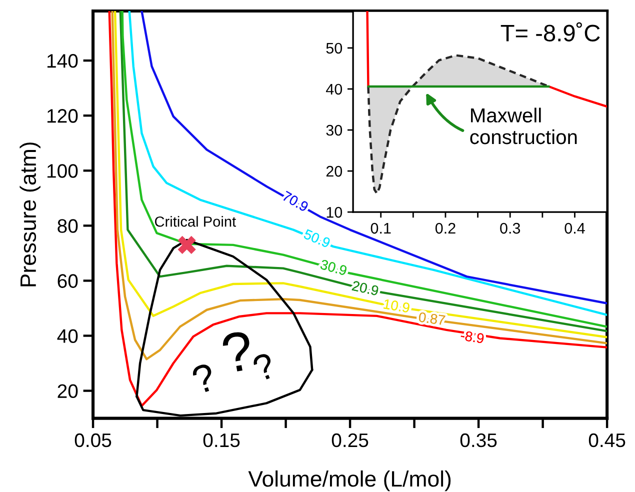 The height and width of the screenshot is (492, 635). Describe the element at coordinates (510, 228) in the screenshot. I see `x-tick-label: 0.3` at that location.